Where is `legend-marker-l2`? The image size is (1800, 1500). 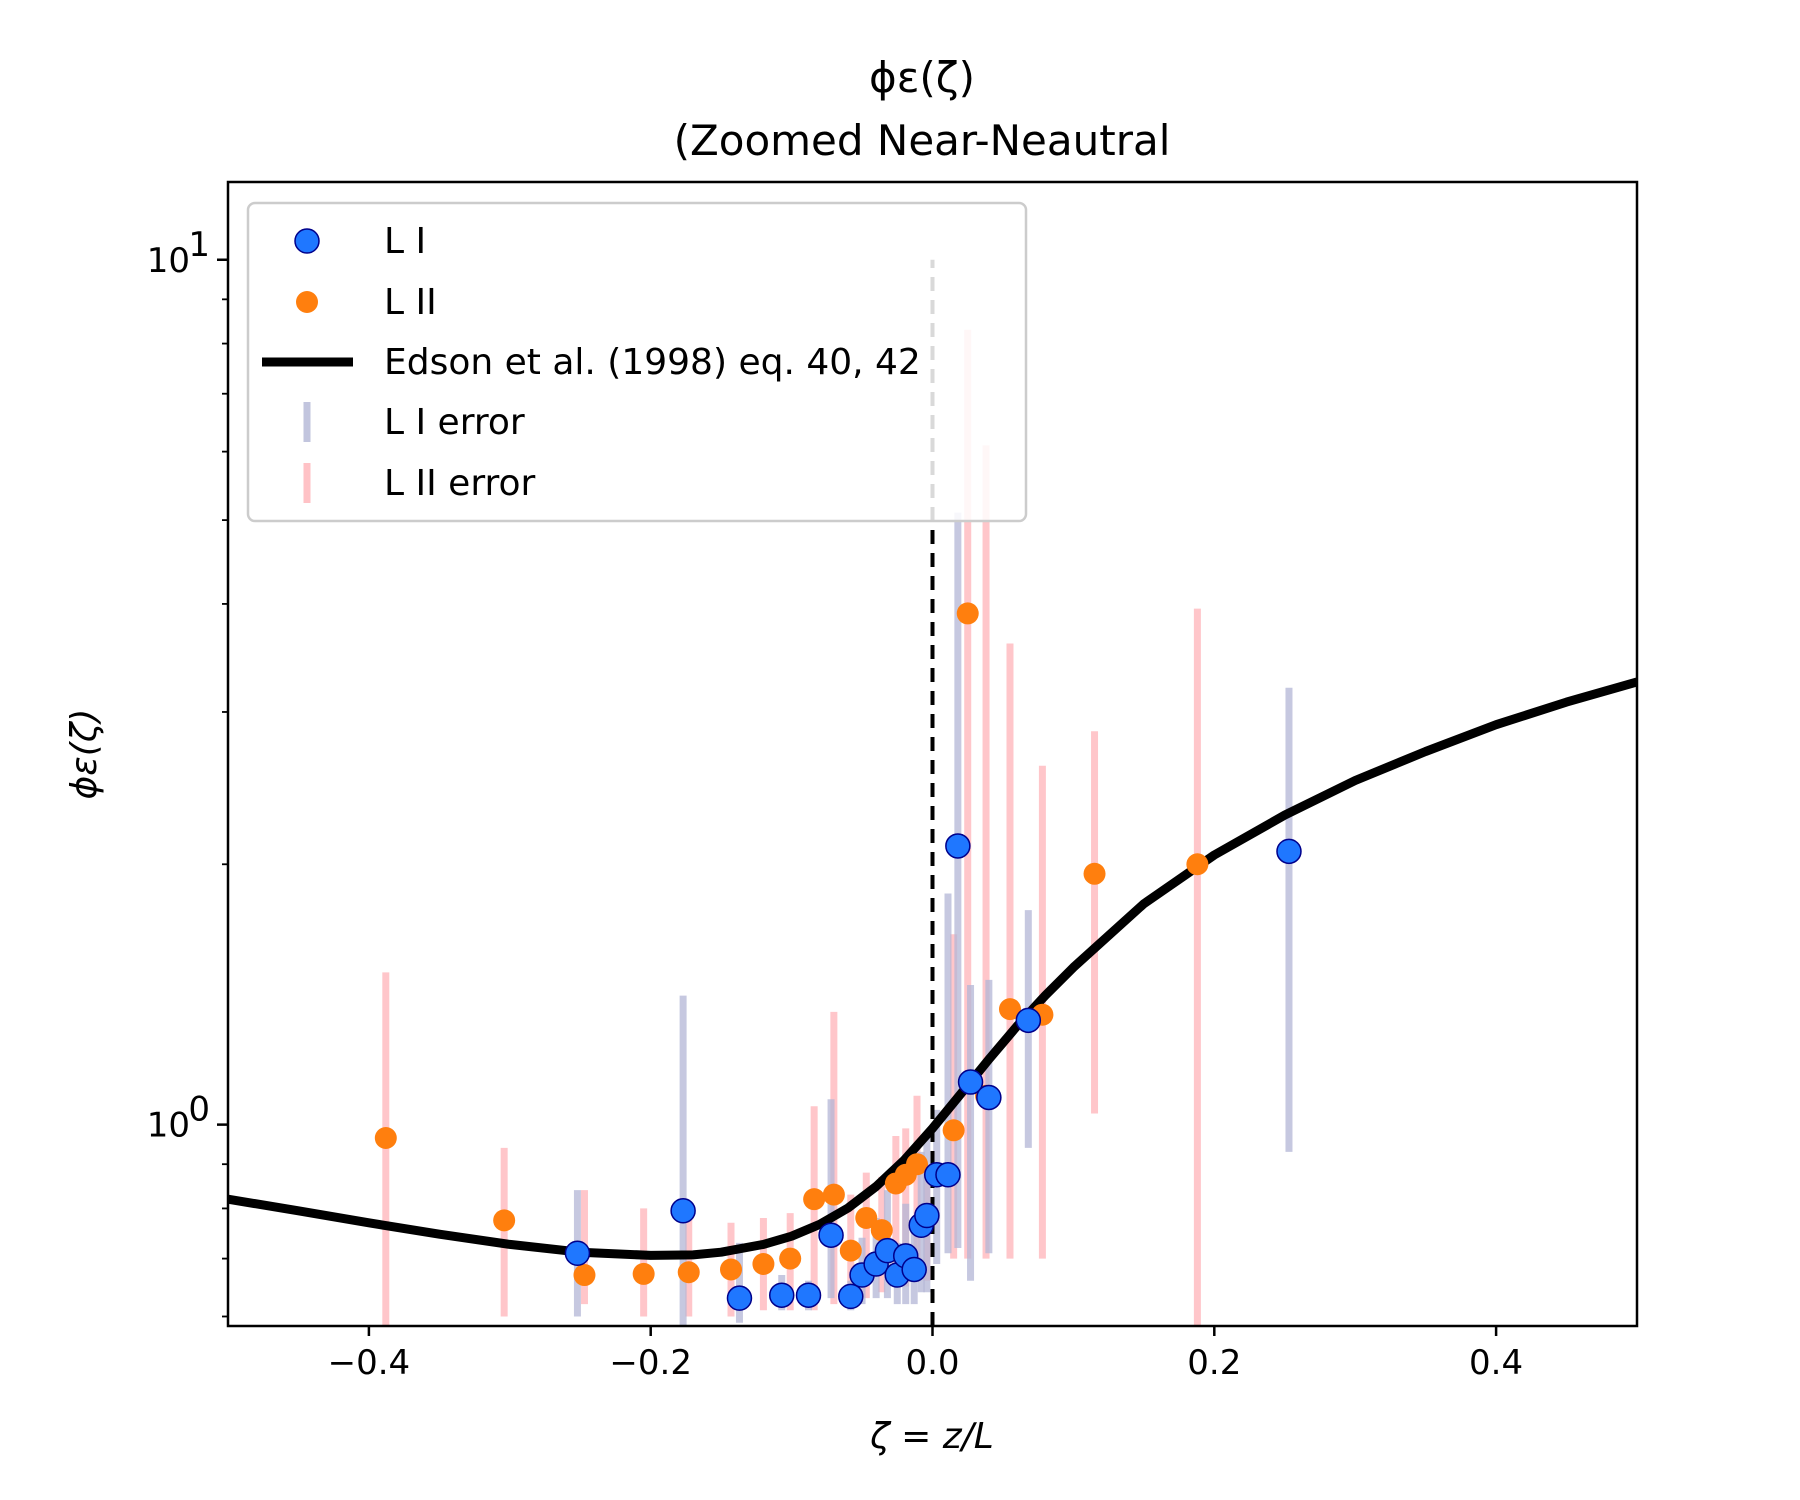
legend-marker-l2 is located at coordinates (307, 302).